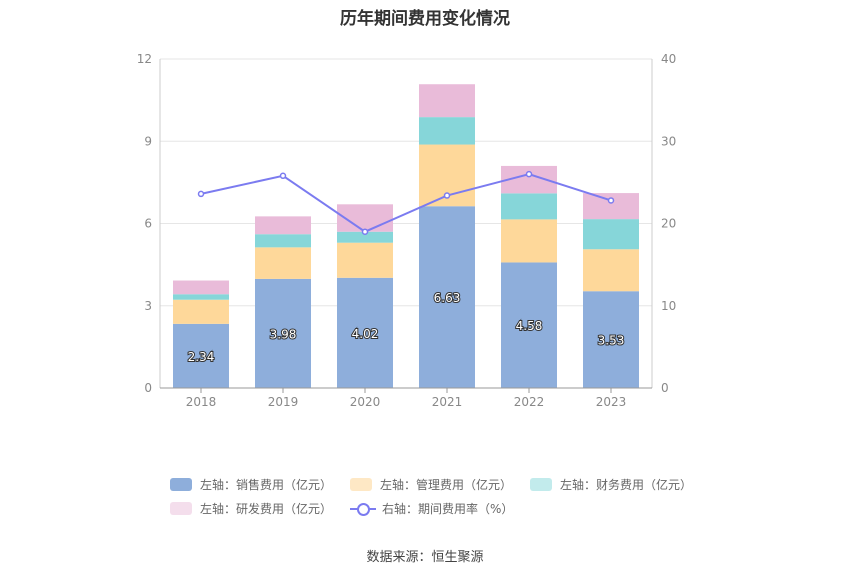 This screenshot has width=850, height=575. I want to click on bar-data-label: 2.34, so click(201, 357).